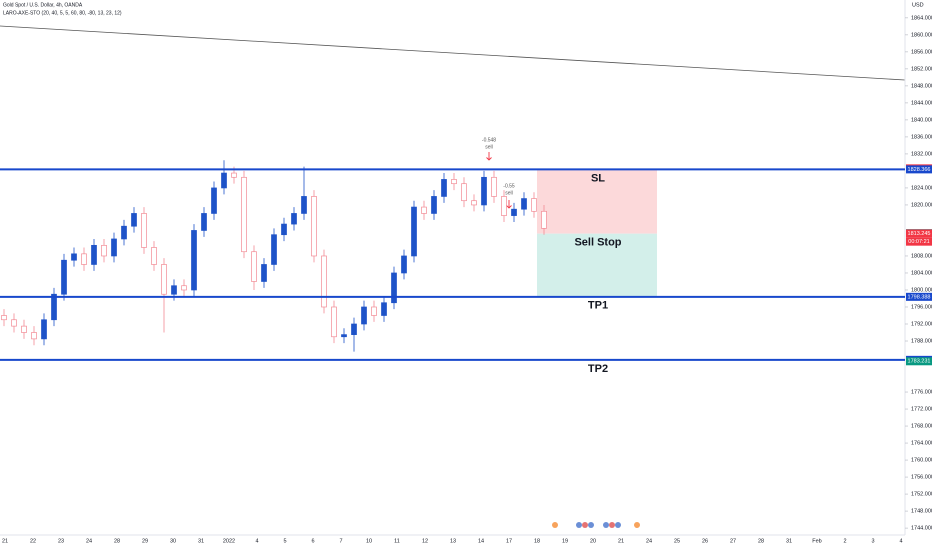 This screenshot has height=550, width=932. What do you see at coordinates (921, 461) in the screenshot?
I see `y-tick-label: 1760.000` at bounding box center [921, 461].